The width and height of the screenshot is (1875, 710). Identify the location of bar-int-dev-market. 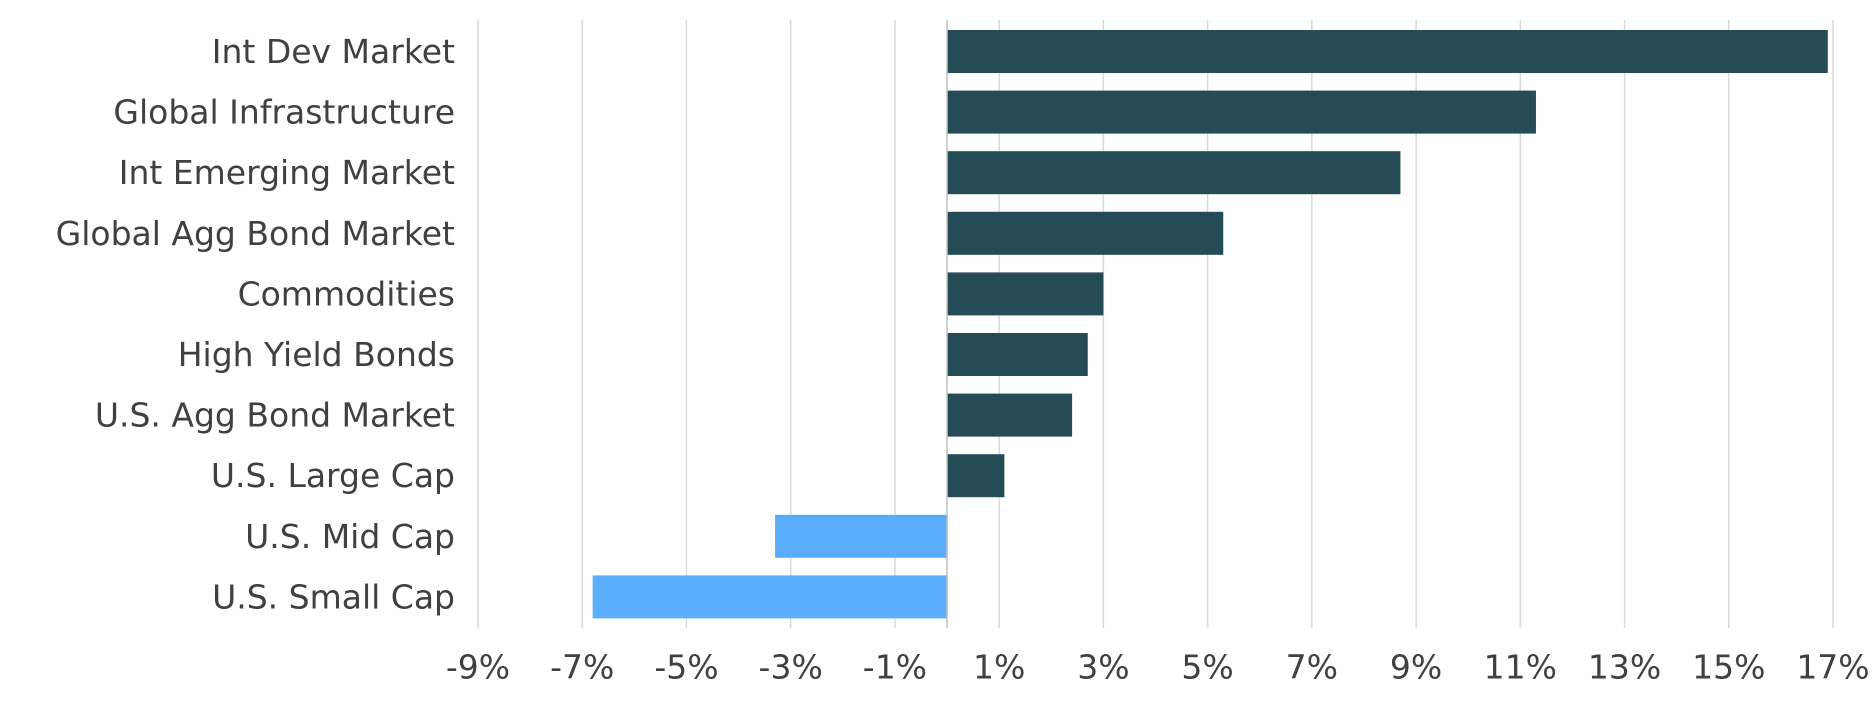
(1387, 51).